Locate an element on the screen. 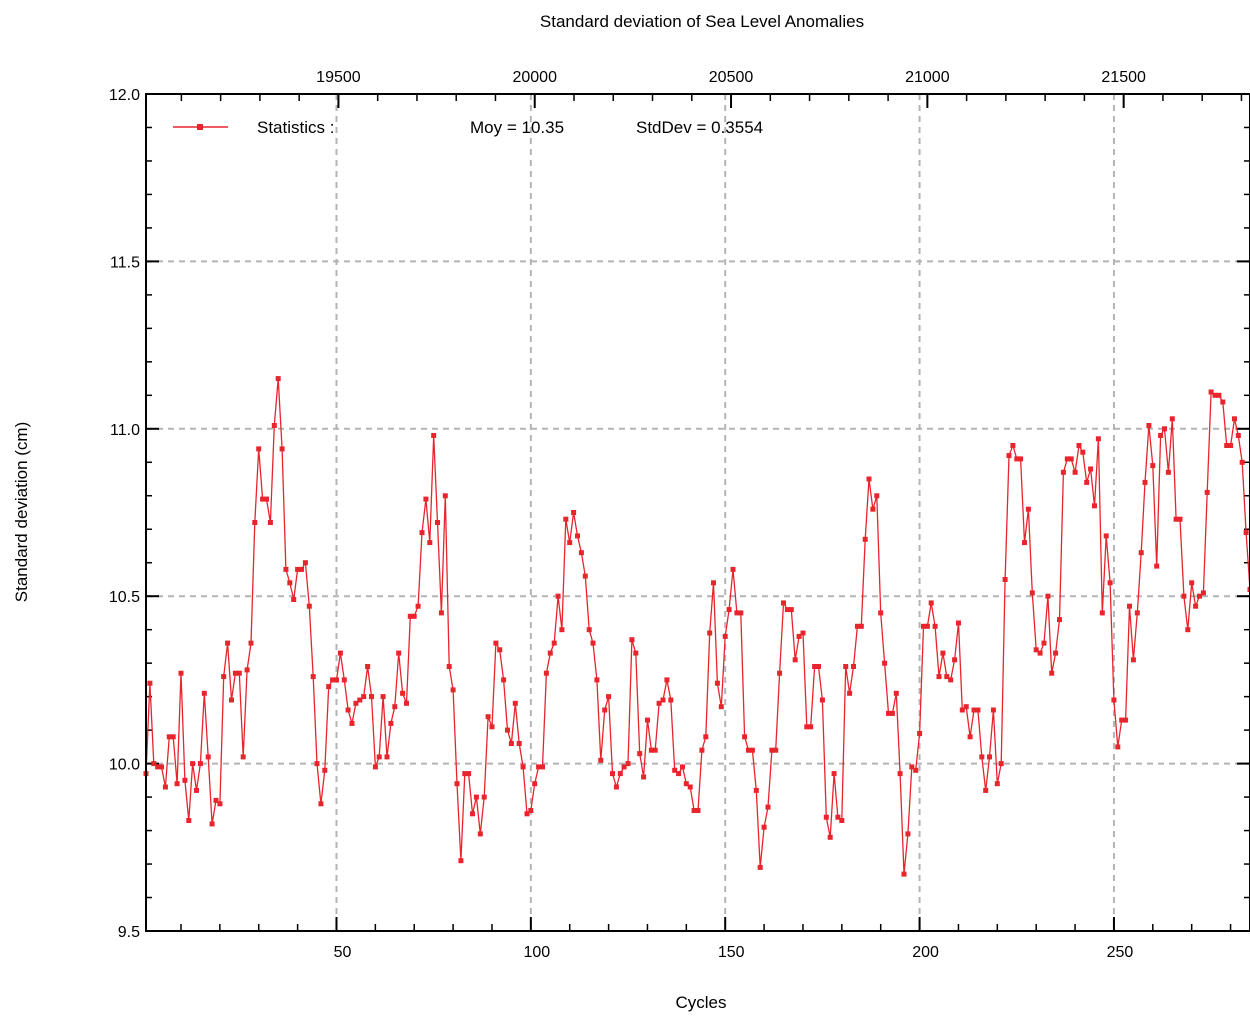 This screenshot has width=1250, height=1018. x-tick-label: 100 is located at coordinates (536, 952).